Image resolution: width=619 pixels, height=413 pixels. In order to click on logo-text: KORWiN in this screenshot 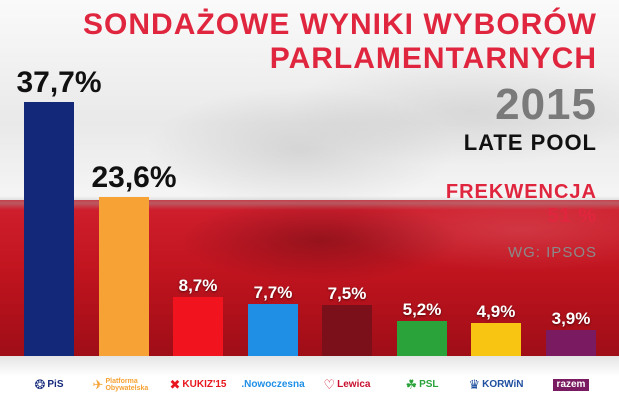, I will do `click(503, 384)`.